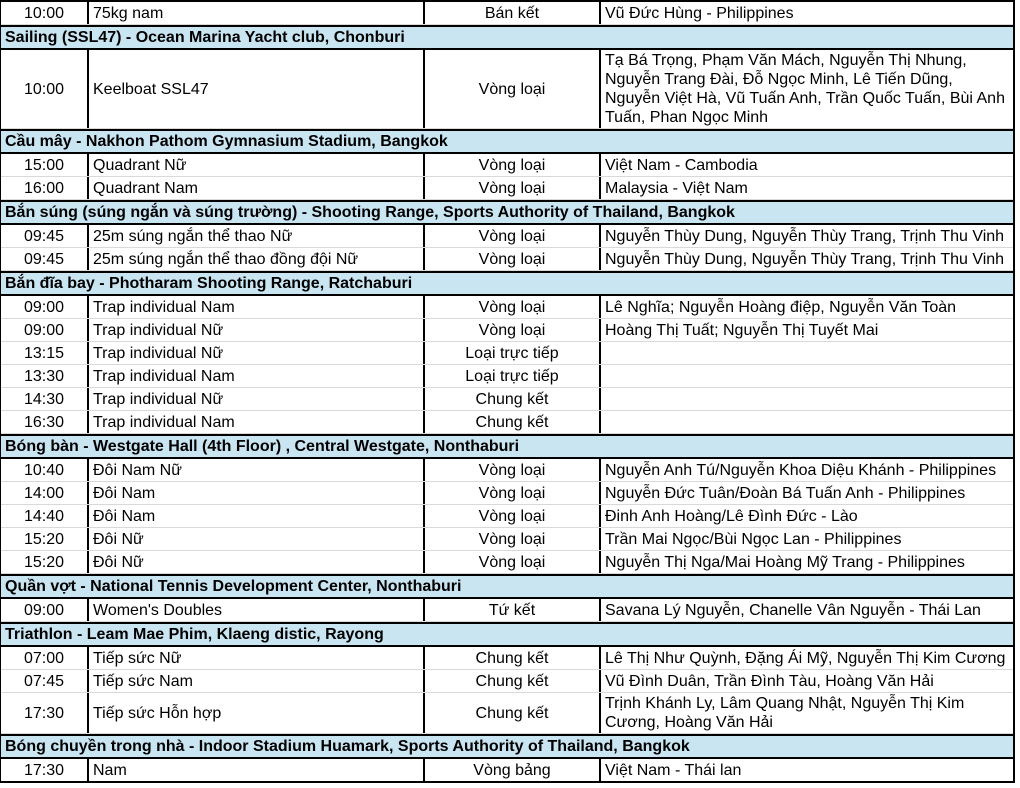 Image resolution: width=1020 pixels, height=788 pixels. I want to click on event-cell: 25m súng ngắn thể thao đồng đội Nữ, so click(257, 259).